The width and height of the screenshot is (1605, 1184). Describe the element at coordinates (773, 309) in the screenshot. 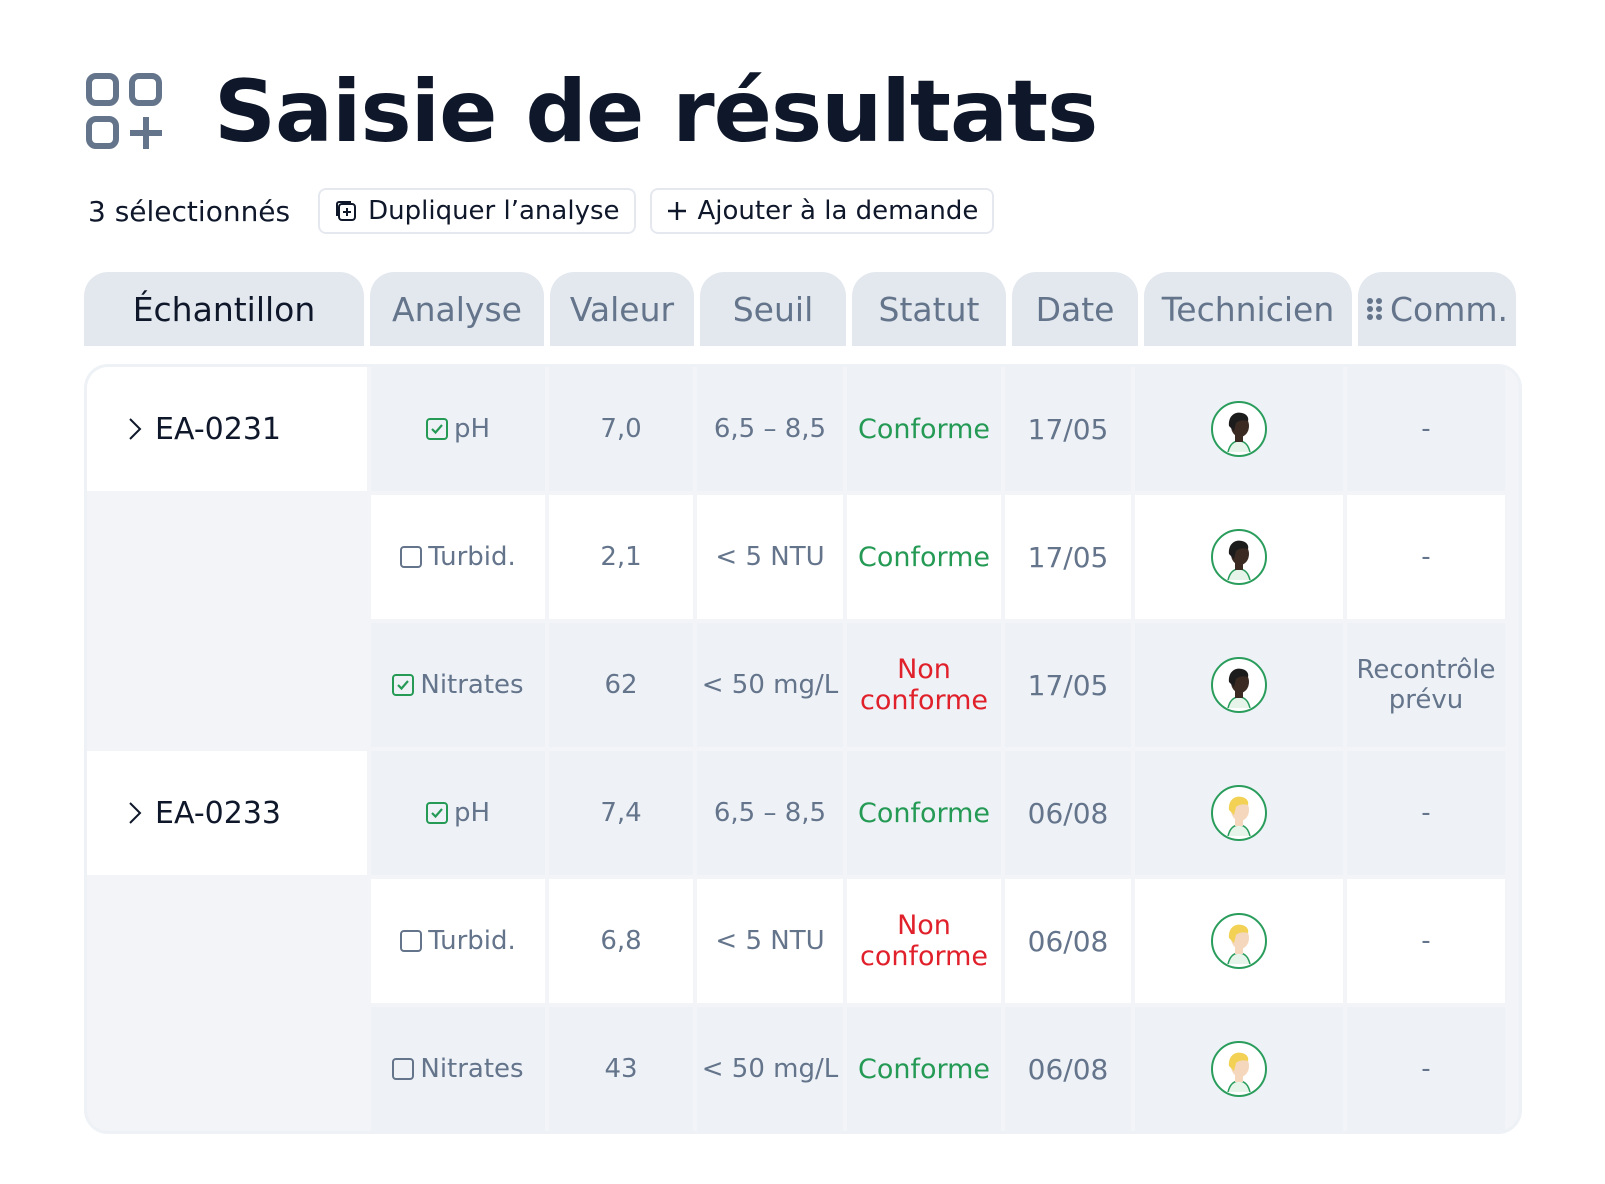

I see `column-header: Seuil` at that location.